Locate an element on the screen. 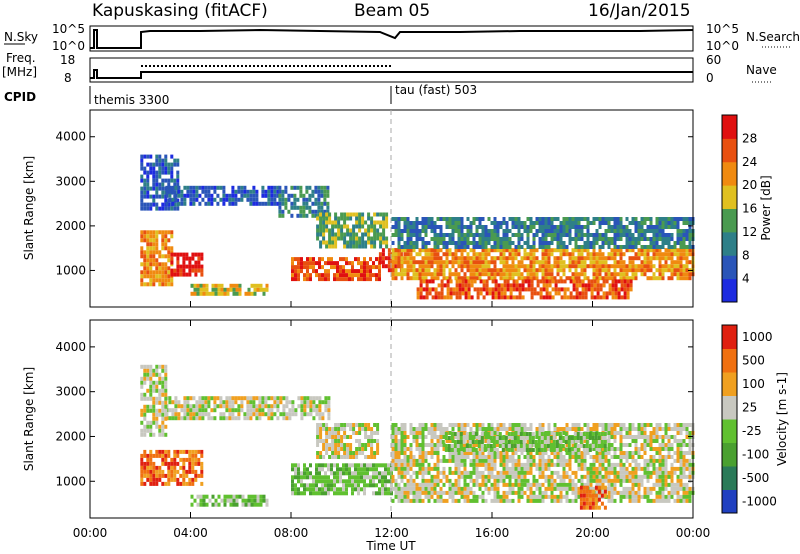  freq-trace is located at coordinates (391, 74).